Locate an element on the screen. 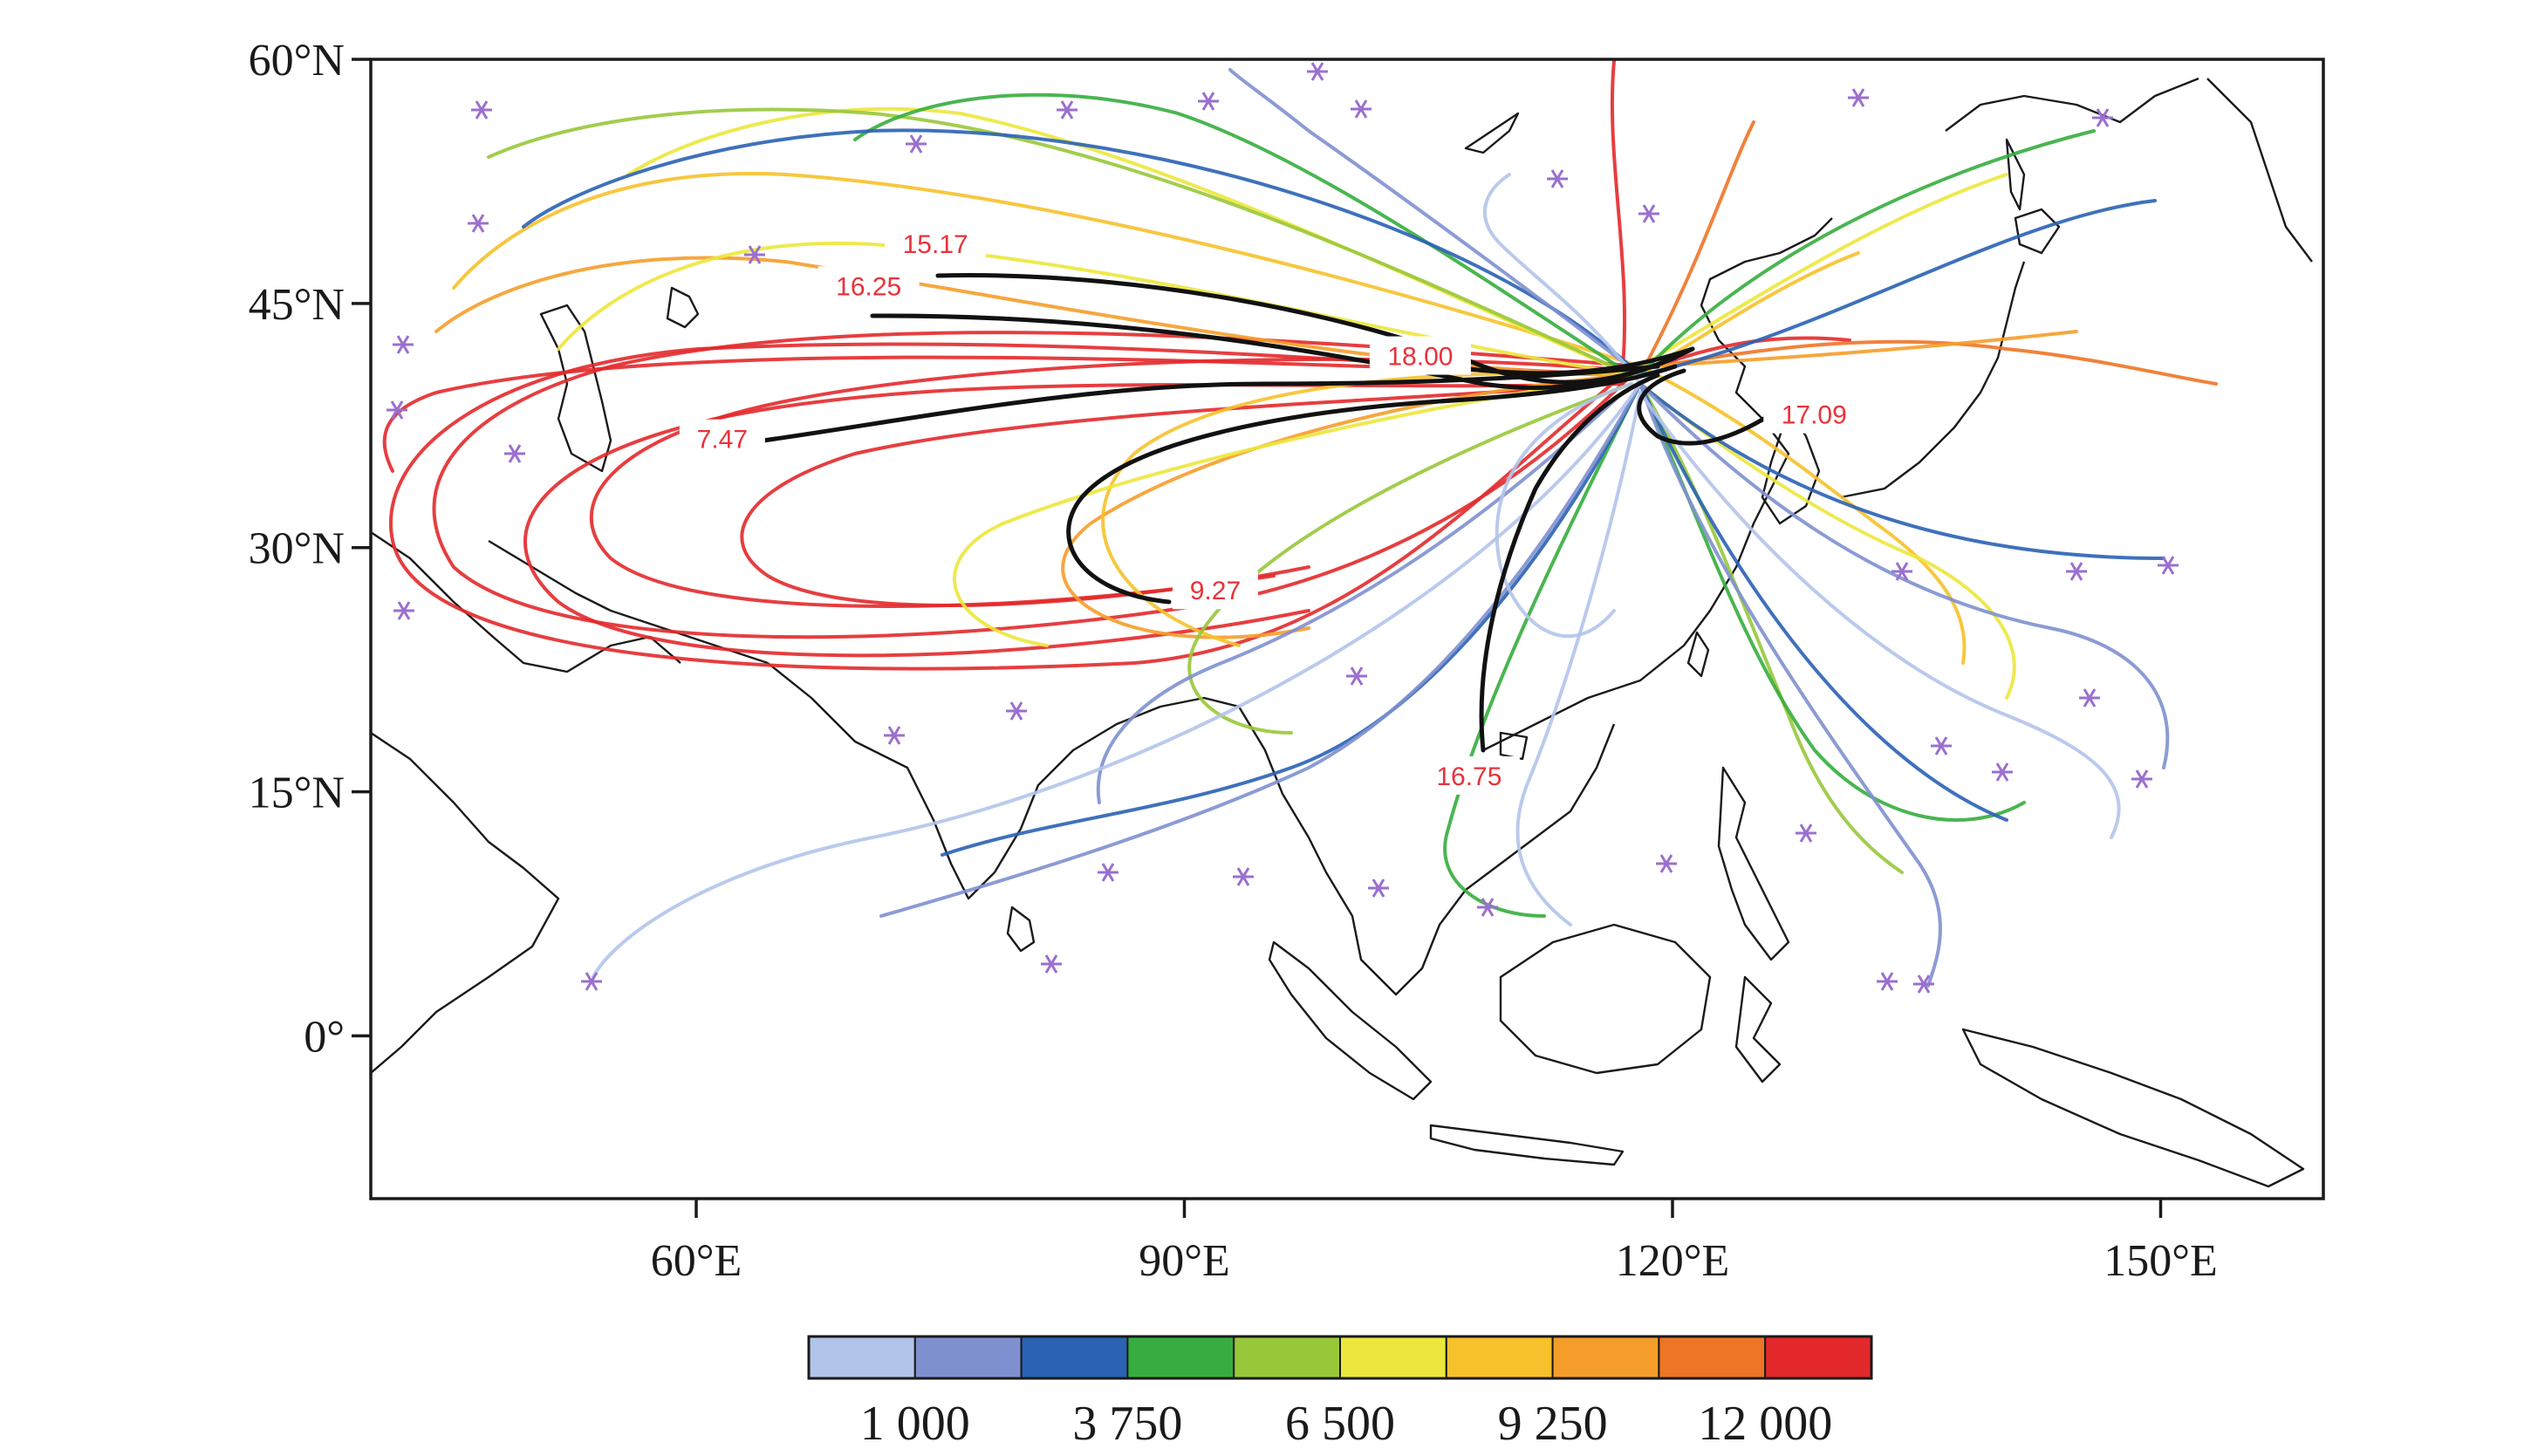 The image size is (2531, 1456). annotation-label: 15.17 is located at coordinates (936, 243).